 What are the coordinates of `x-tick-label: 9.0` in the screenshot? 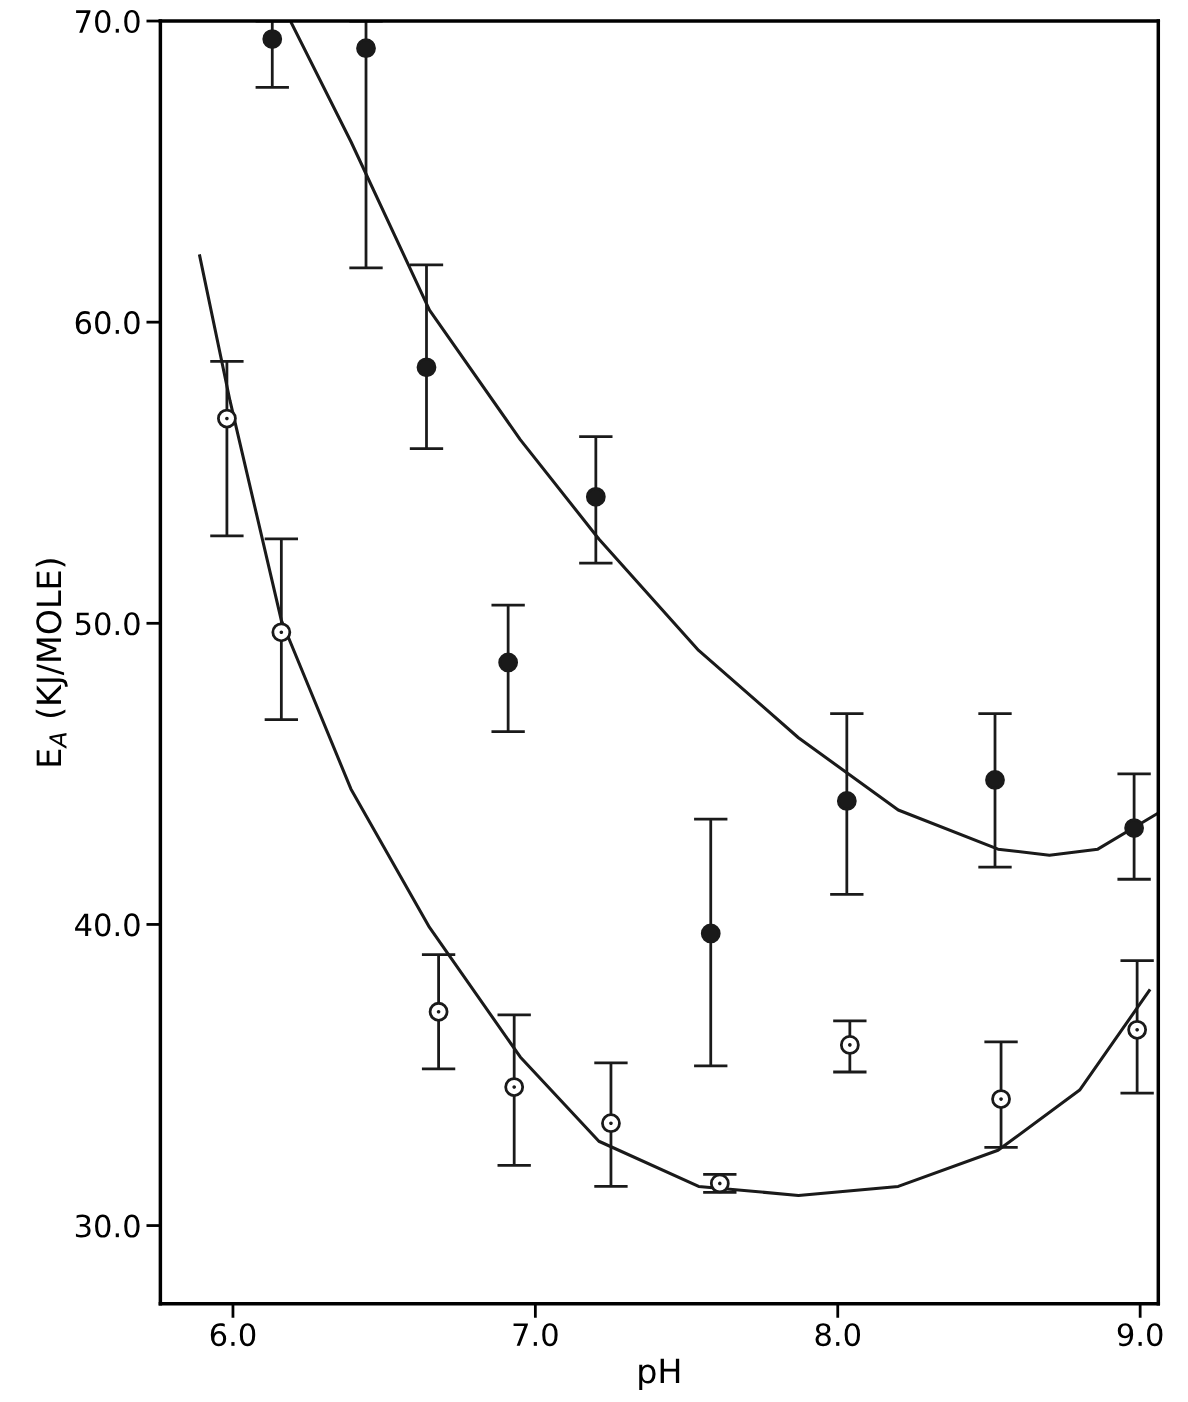 It's located at (1140, 1335).